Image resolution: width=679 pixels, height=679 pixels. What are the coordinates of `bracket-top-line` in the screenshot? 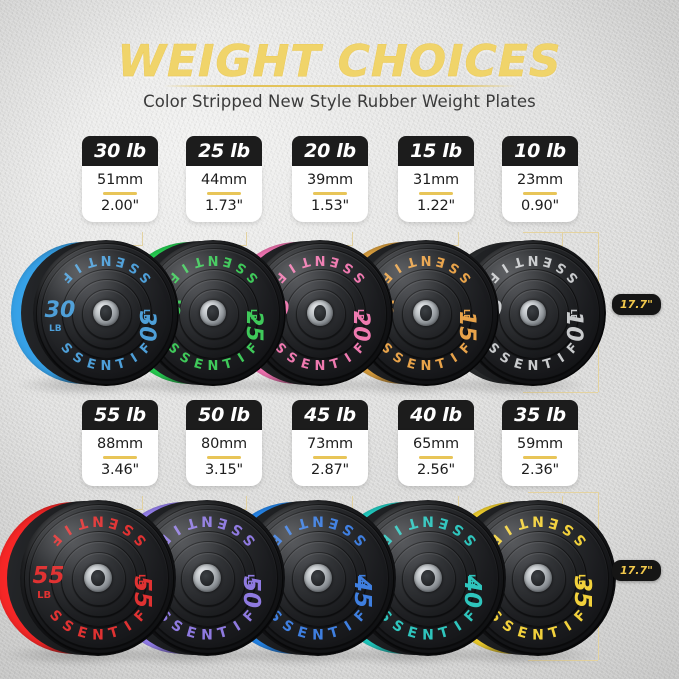 It's located at (560, 232).